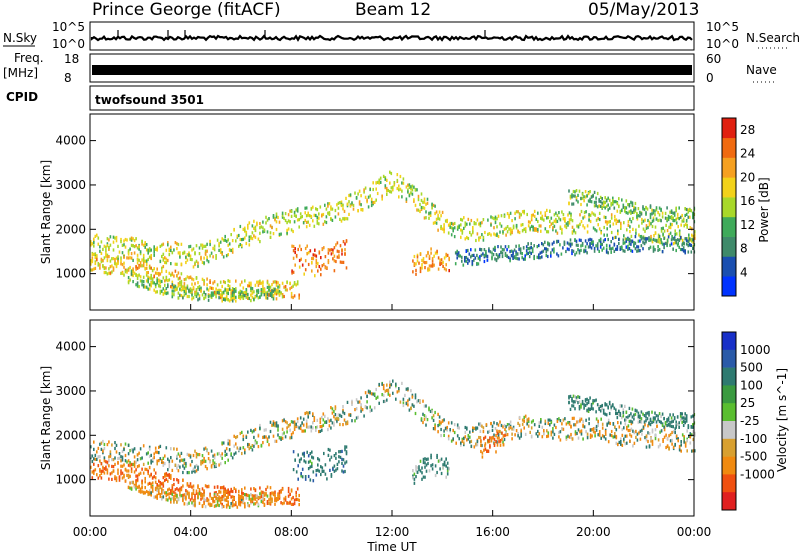  What do you see at coordinates (747, 177) in the screenshot?
I see `power-colorbar-tick: 20` at bounding box center [747, 177].